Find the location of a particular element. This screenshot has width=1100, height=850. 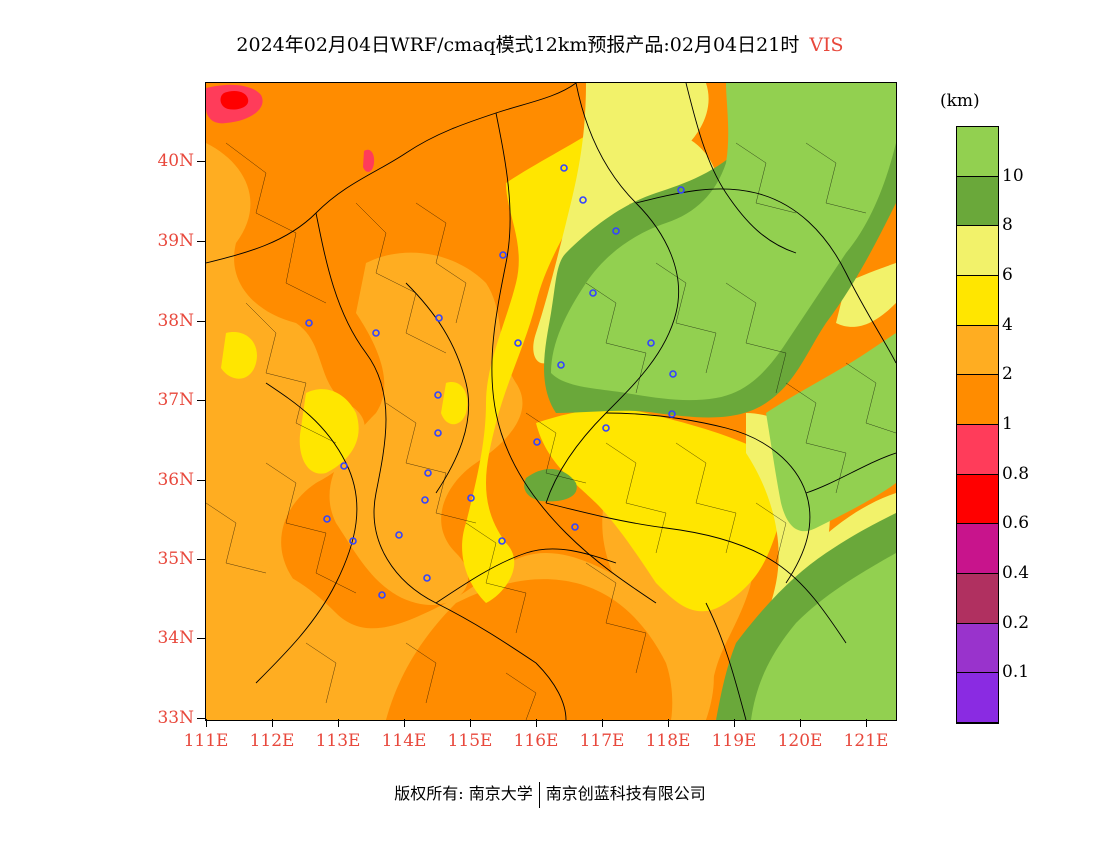

lat-tick-39n is located at coordinates (201, 241).